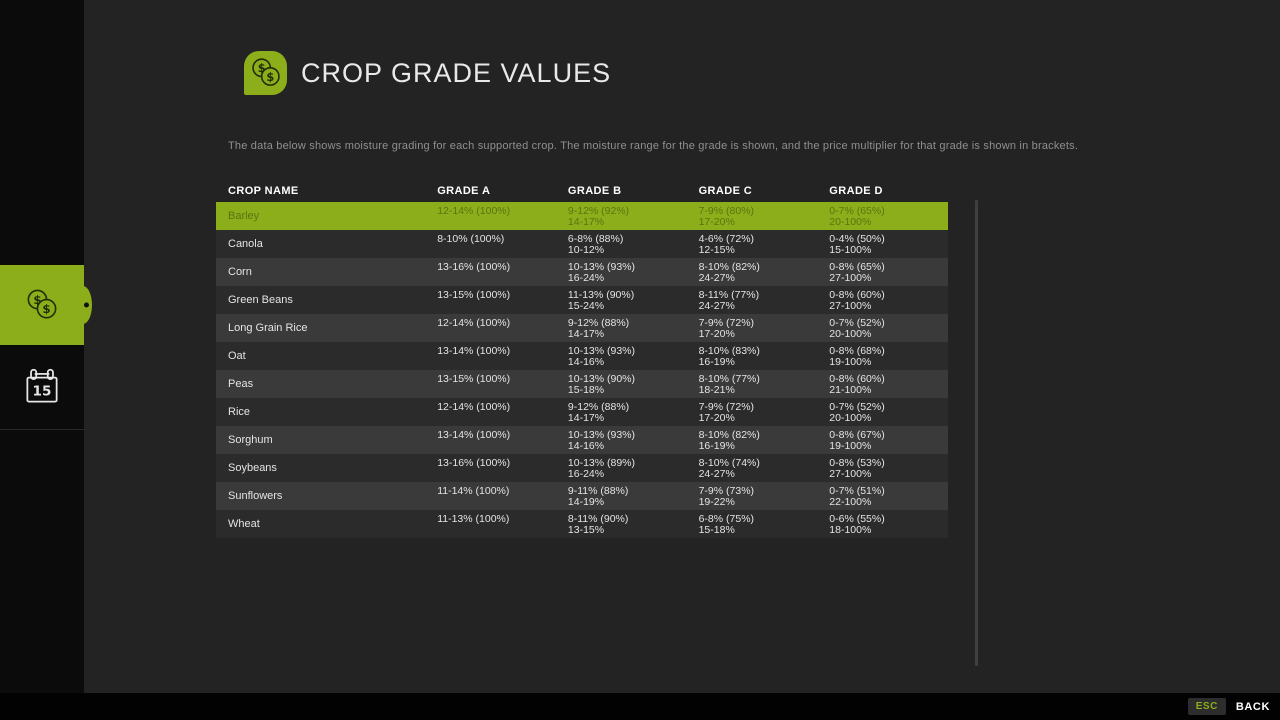 Image resolution: width=1280 pixels, height=720 pixels. I want to click on crop-values-icon: $ $, so click(265, 73).